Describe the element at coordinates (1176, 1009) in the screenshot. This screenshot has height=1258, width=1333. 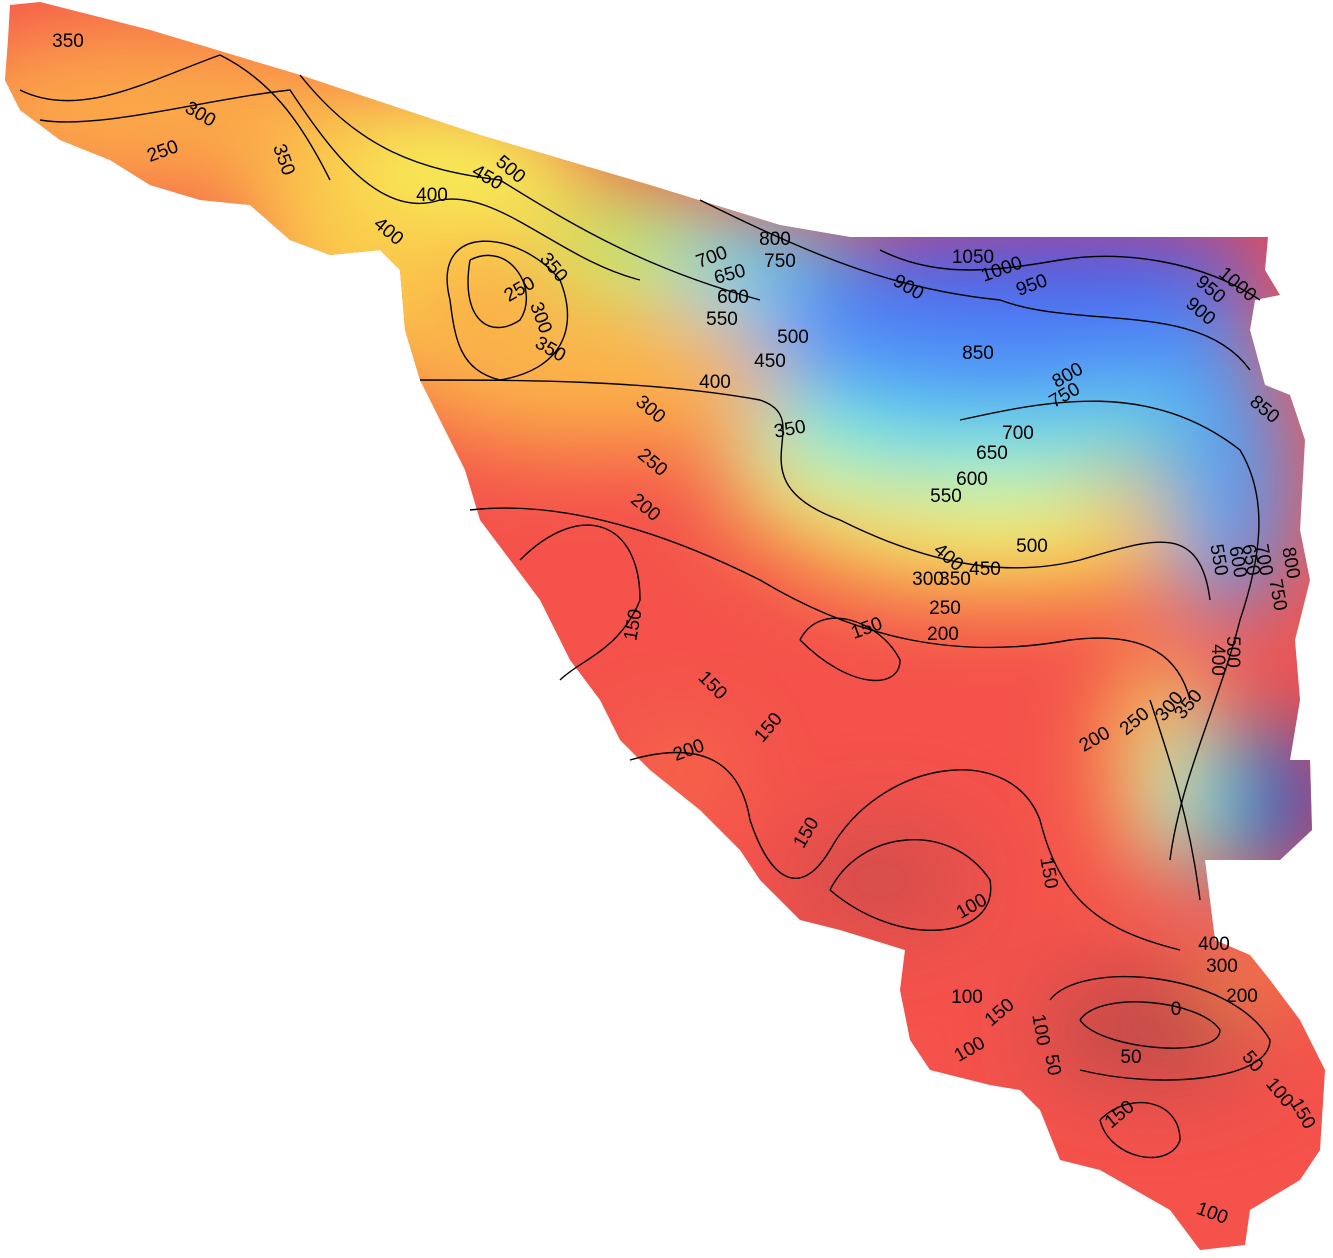
I see `contour-label: 0` at that location.